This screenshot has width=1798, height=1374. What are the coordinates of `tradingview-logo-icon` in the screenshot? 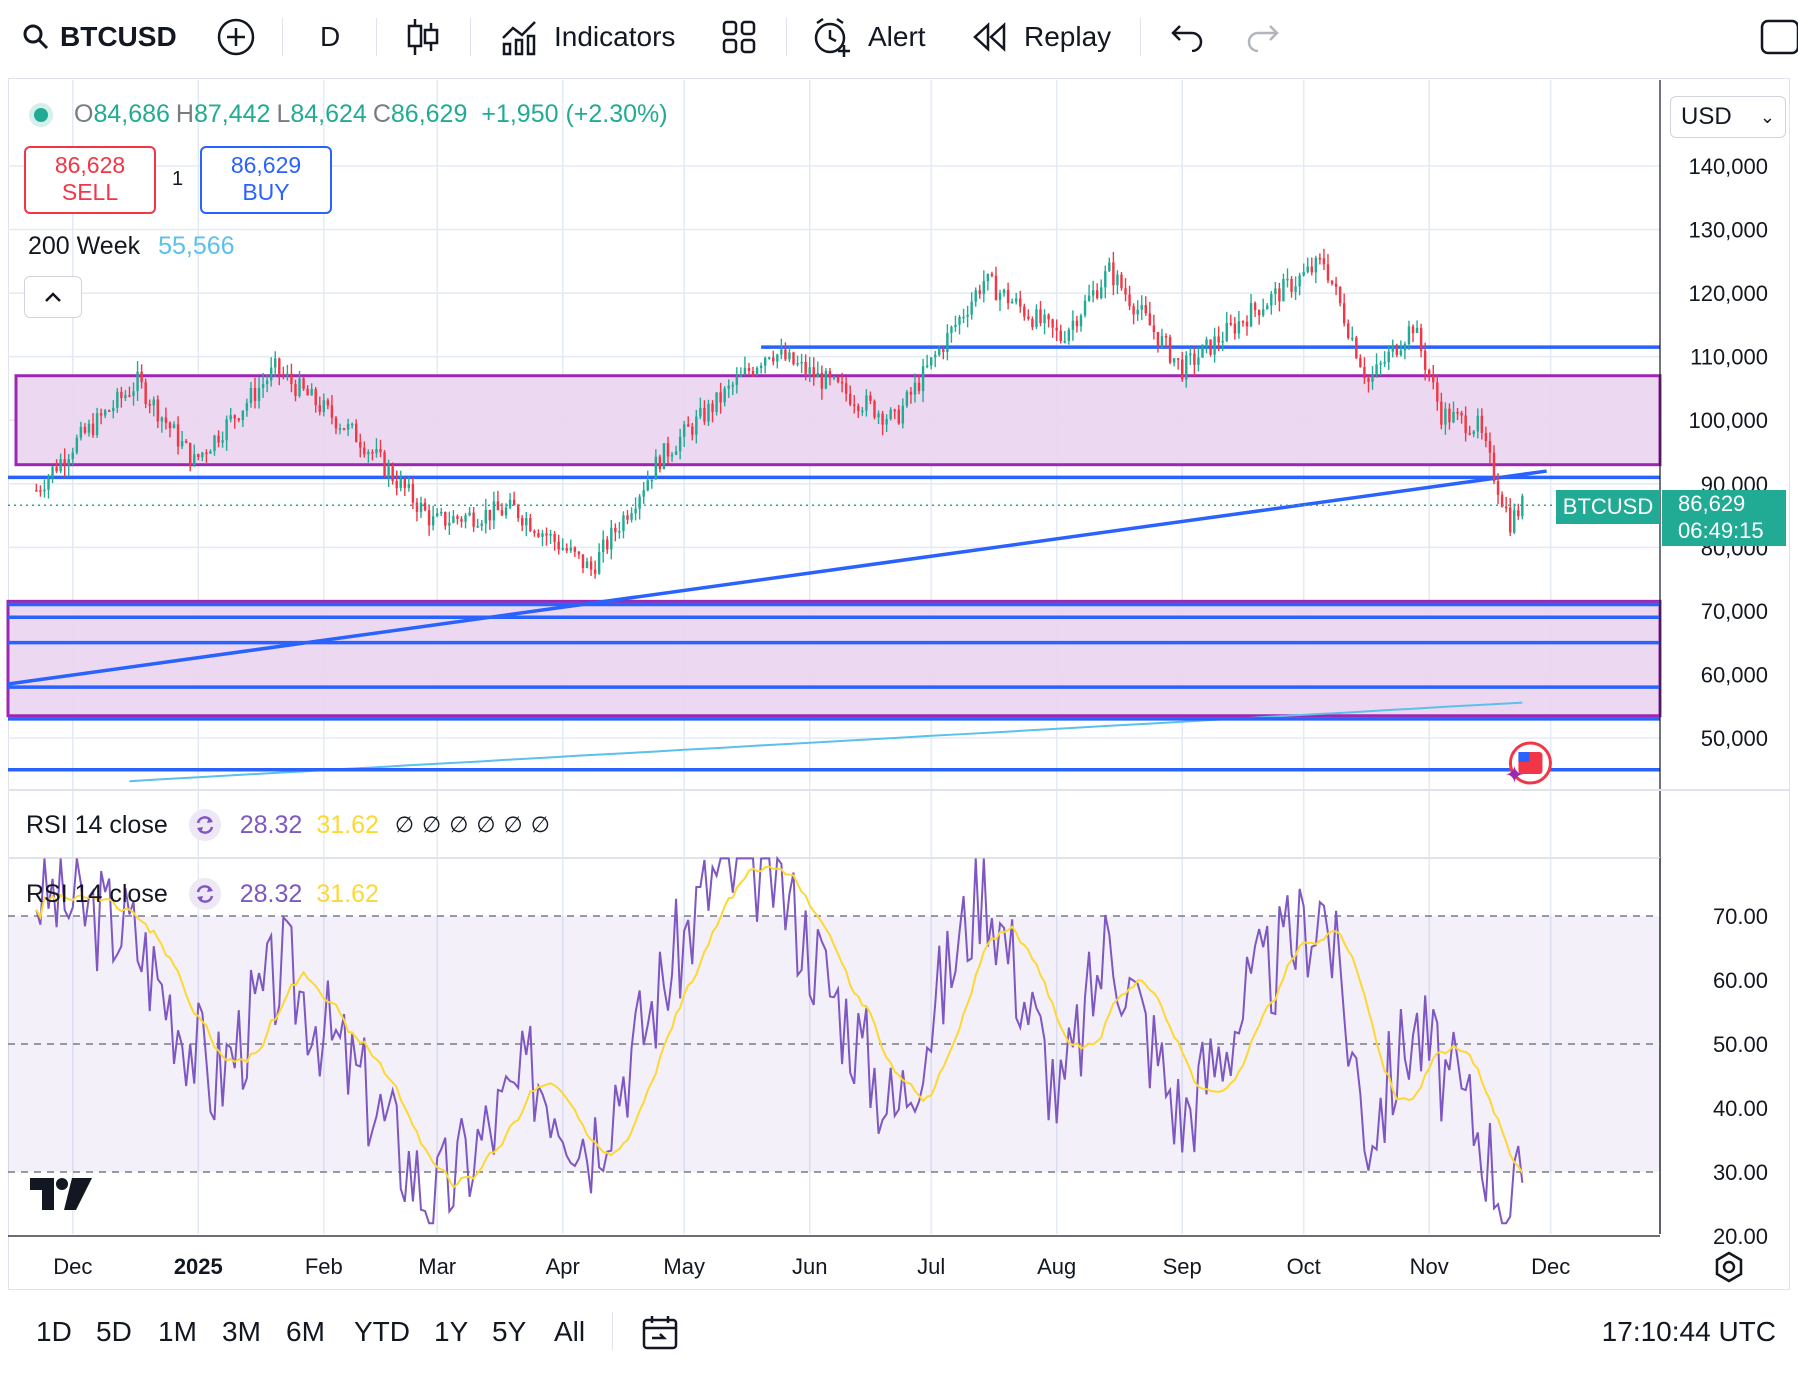 It's located at (61, 1194).